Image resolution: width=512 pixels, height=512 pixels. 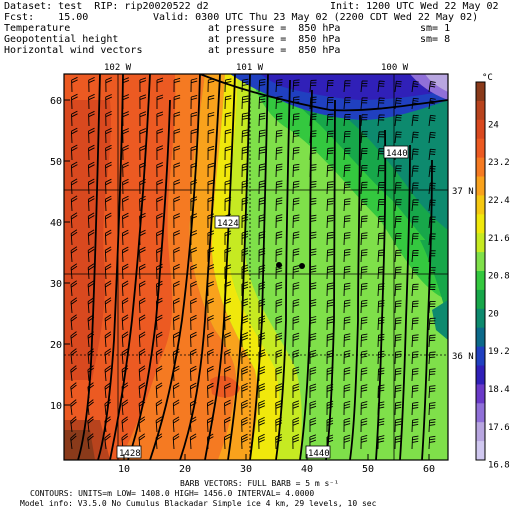 What do you see at coordinates (480, 110) in the screenshot?
I see `colorbar-swatch` at bounding box center [480, 110].